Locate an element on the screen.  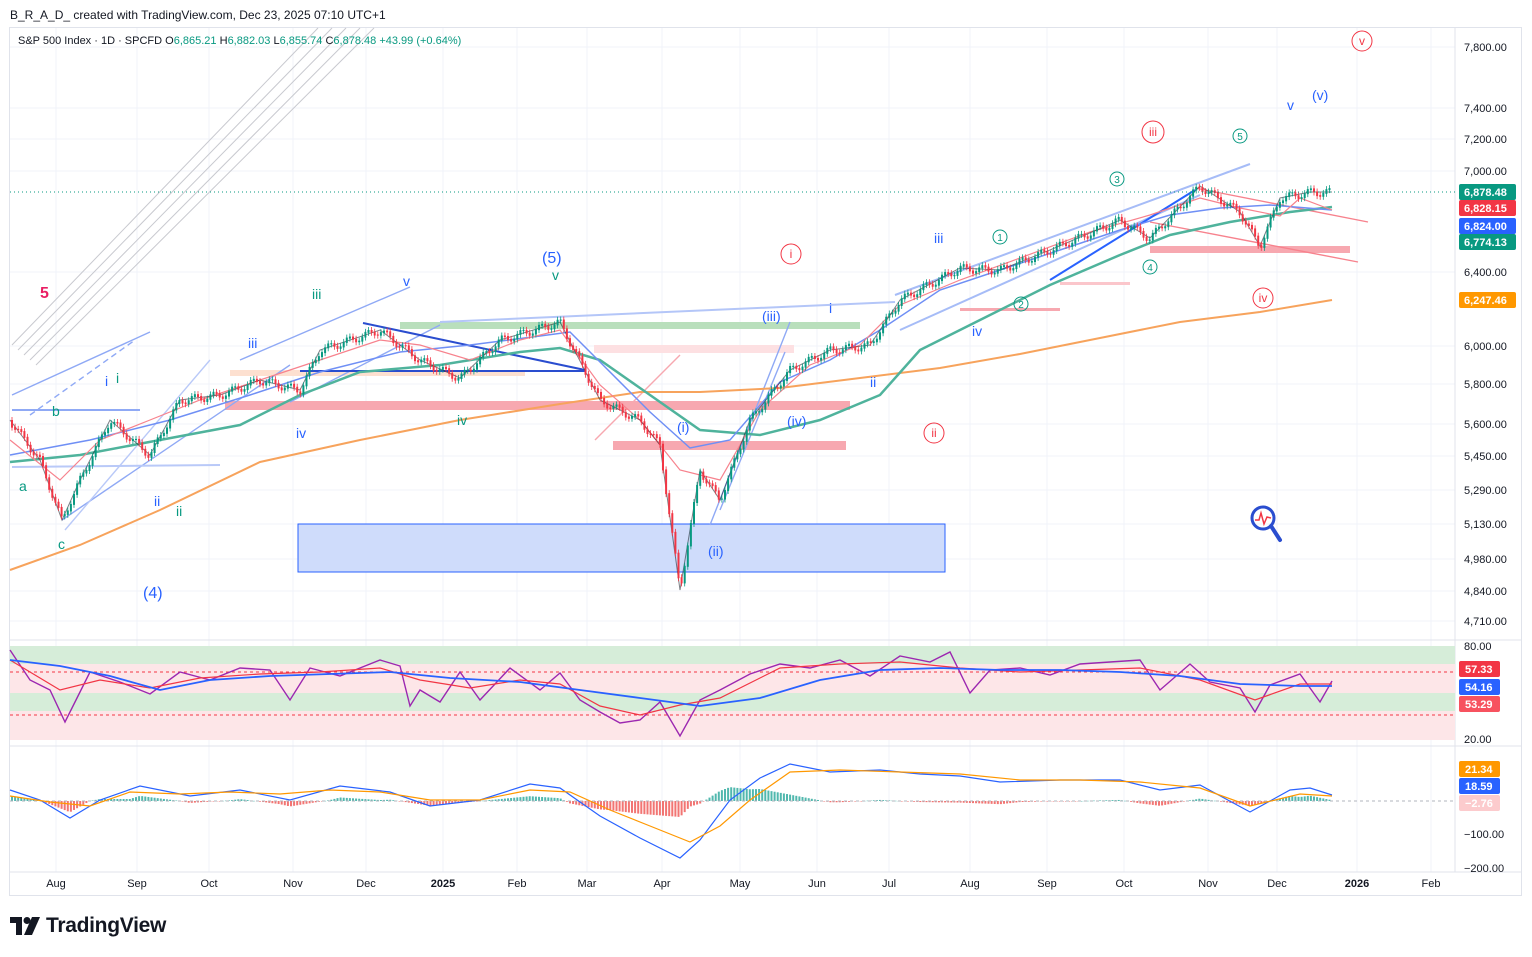
low-label: L is located at coordinates (276, 41).